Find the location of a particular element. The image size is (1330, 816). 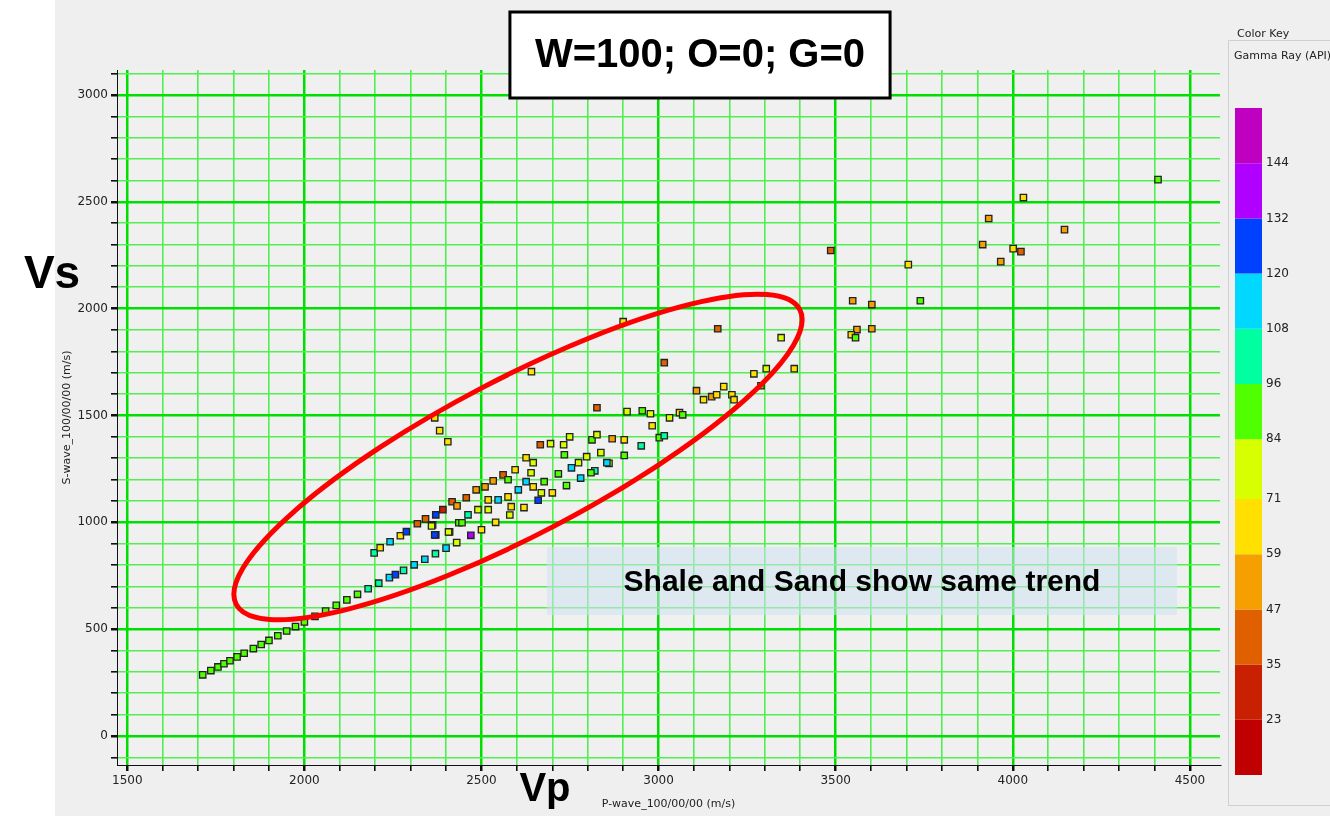

chart-title: W=100; O=0; G=0 is located at coordinates (700, 53).